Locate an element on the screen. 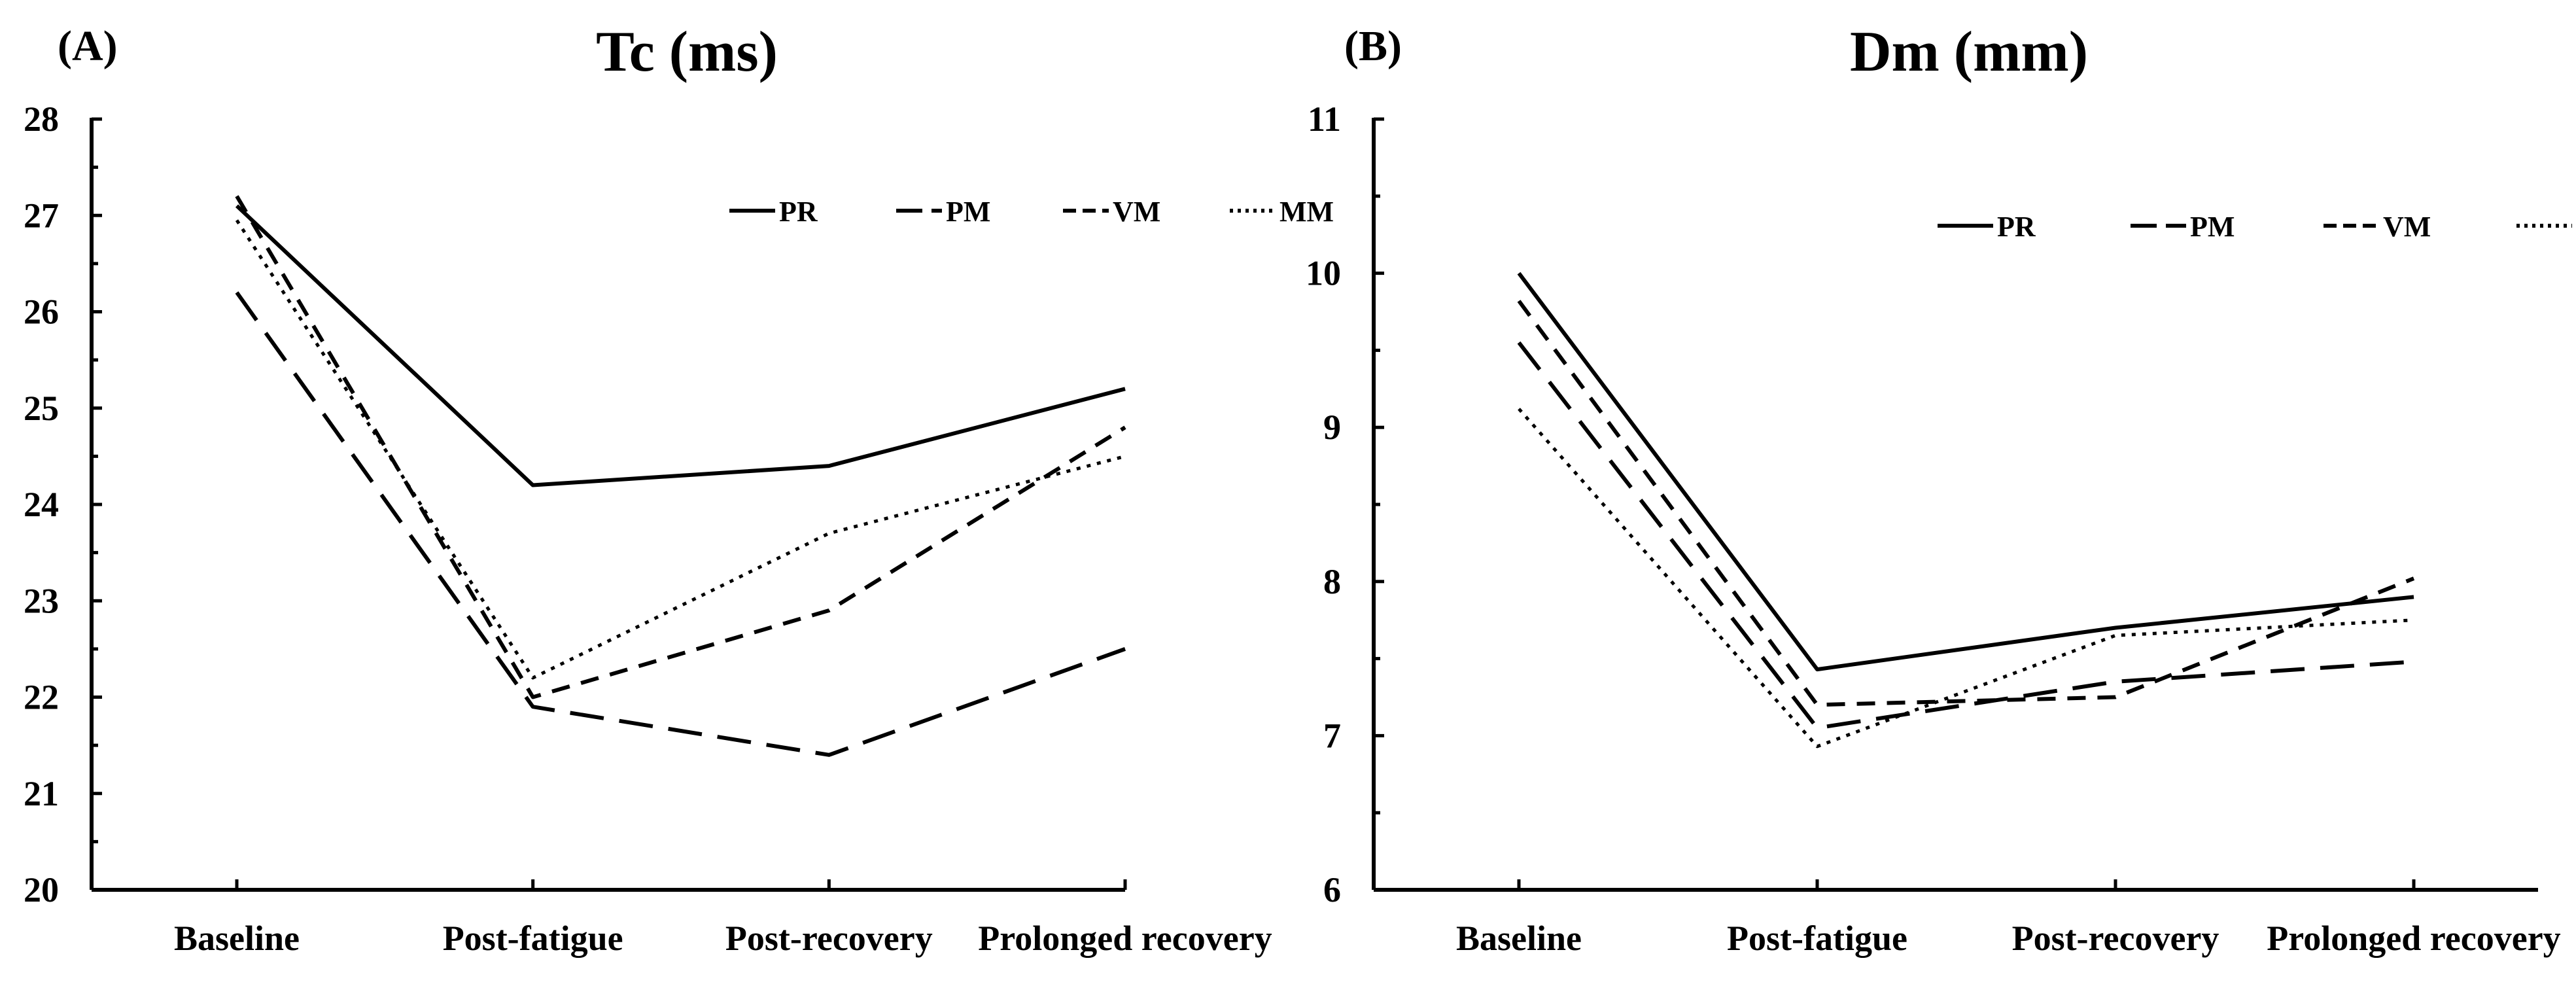 Image resolution: width=2576 pixels, height=986 pixels. panel-a-series-pr-line is located at coordinates (681, 346).